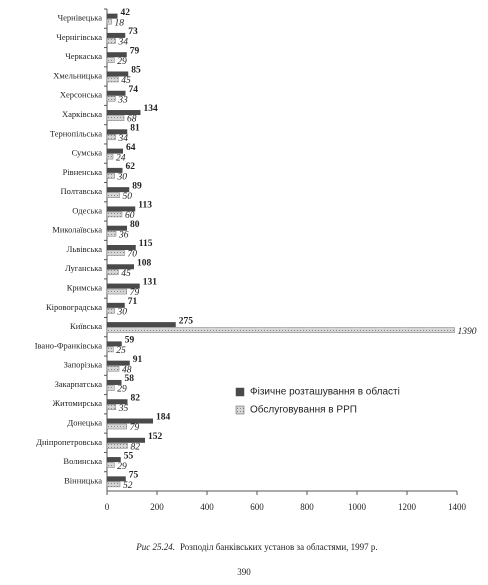 Image resolution: width=488 pixels, height=585 pixels. What do you see at coordinates (407, 507) in the screenshot?
I see `x-tick-label: 1200` at bounding box center [407, 507].